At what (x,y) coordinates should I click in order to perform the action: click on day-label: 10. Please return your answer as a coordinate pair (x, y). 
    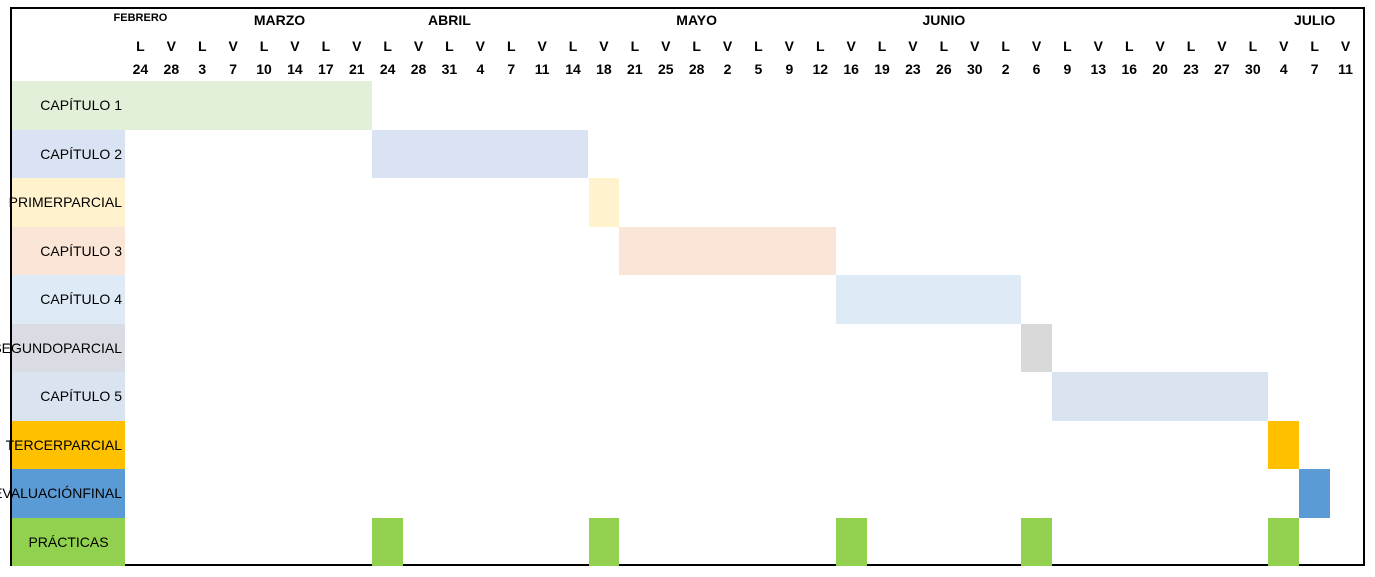
    Looking at the image, I should click on (264, 69).